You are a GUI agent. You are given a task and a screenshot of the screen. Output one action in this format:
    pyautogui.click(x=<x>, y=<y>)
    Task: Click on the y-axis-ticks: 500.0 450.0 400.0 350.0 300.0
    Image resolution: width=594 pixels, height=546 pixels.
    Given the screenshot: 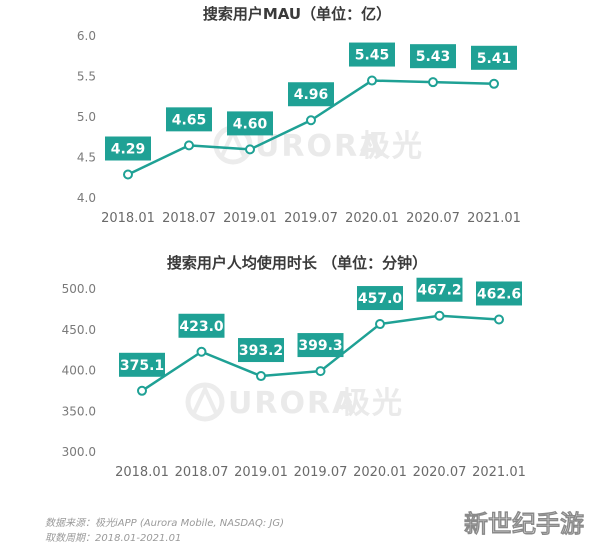 What is the action you would take?
    pyautogui.click(x=79, y=370)
    